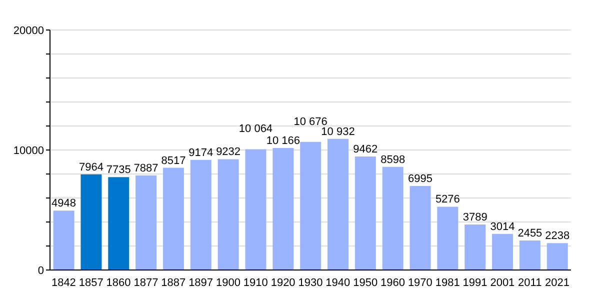 This screenshot has height=300, width=600. What do you see at coordinates (557, 236) in the screenshot?
I see `data-label: 2238` at bounding box center [557, 236].